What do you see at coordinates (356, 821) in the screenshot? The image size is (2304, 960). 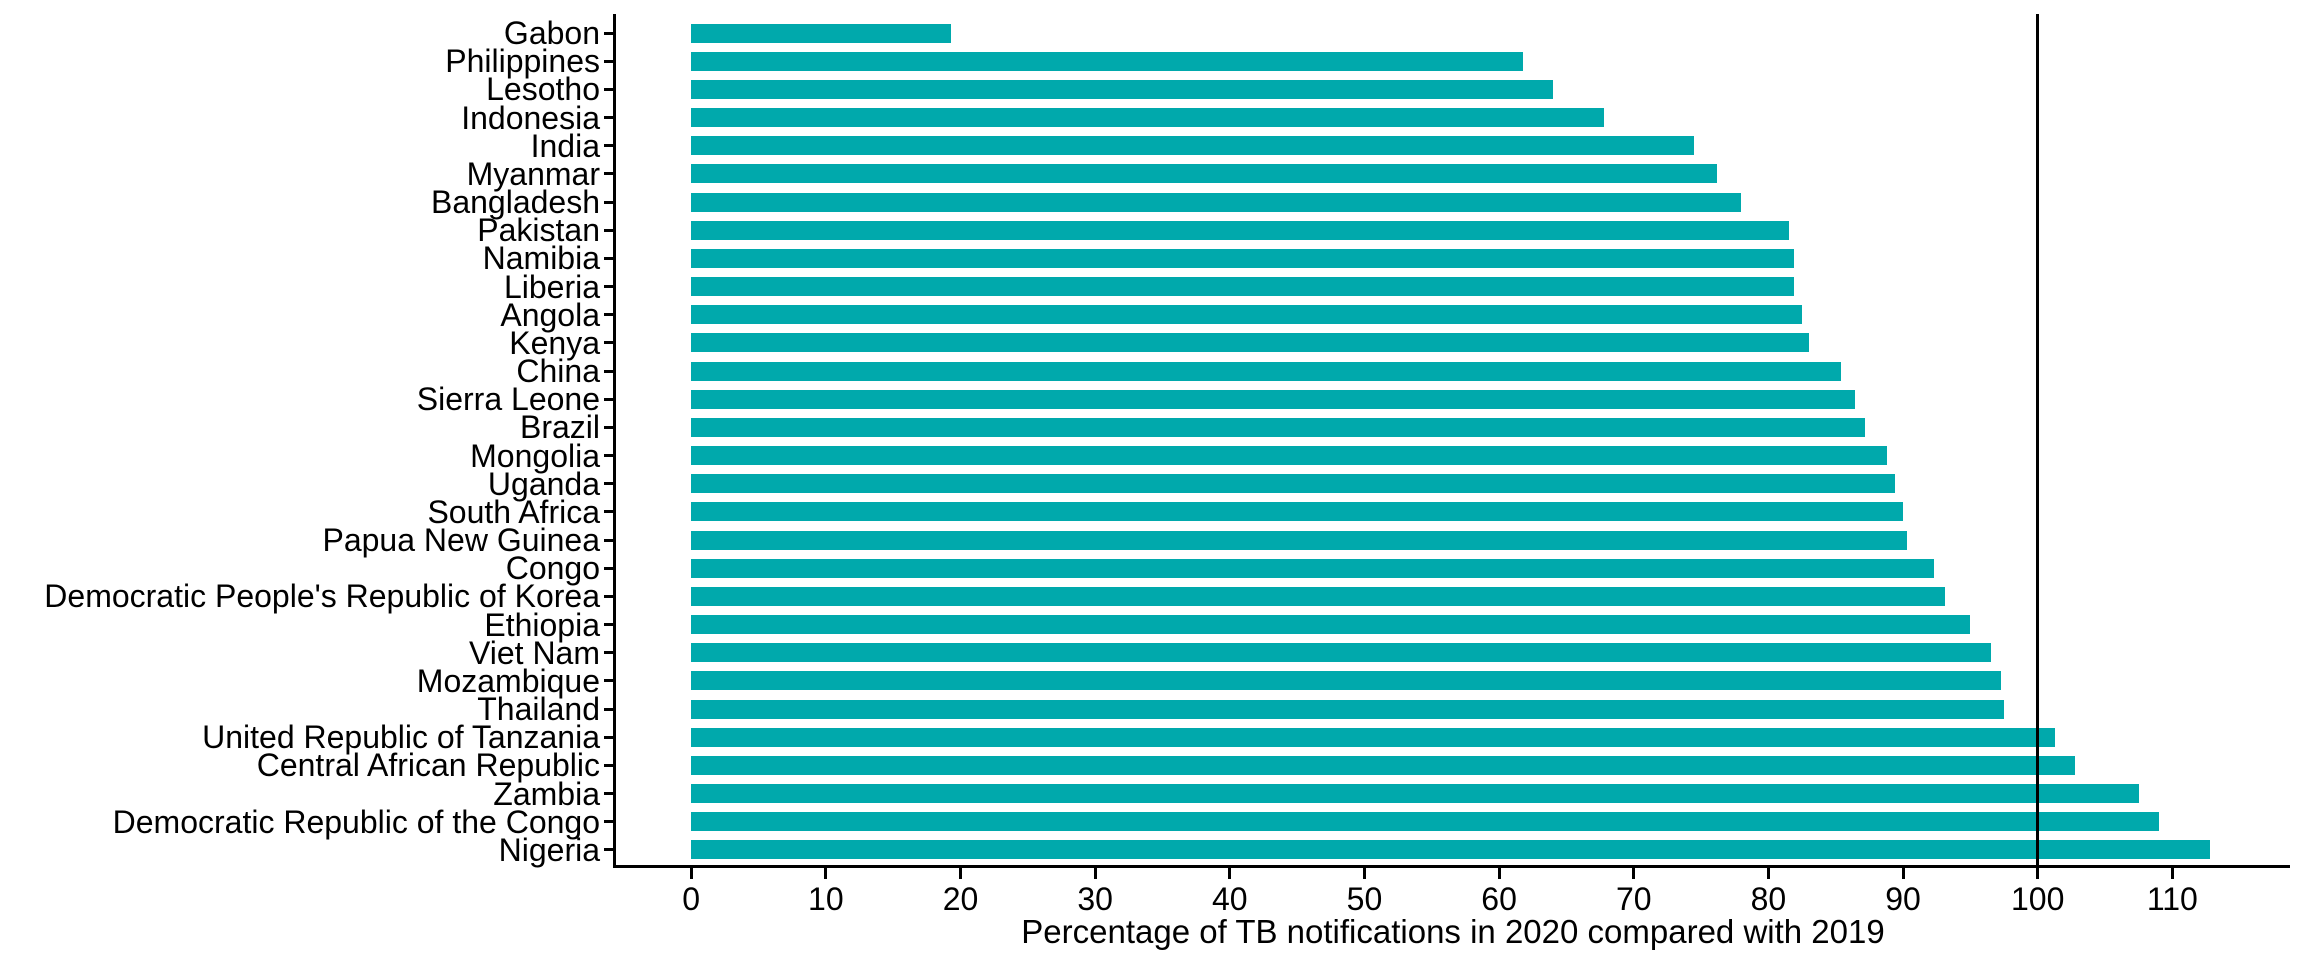 I see `category-label: Democratic Republic of the Congo` at bounding box center [356, 821].